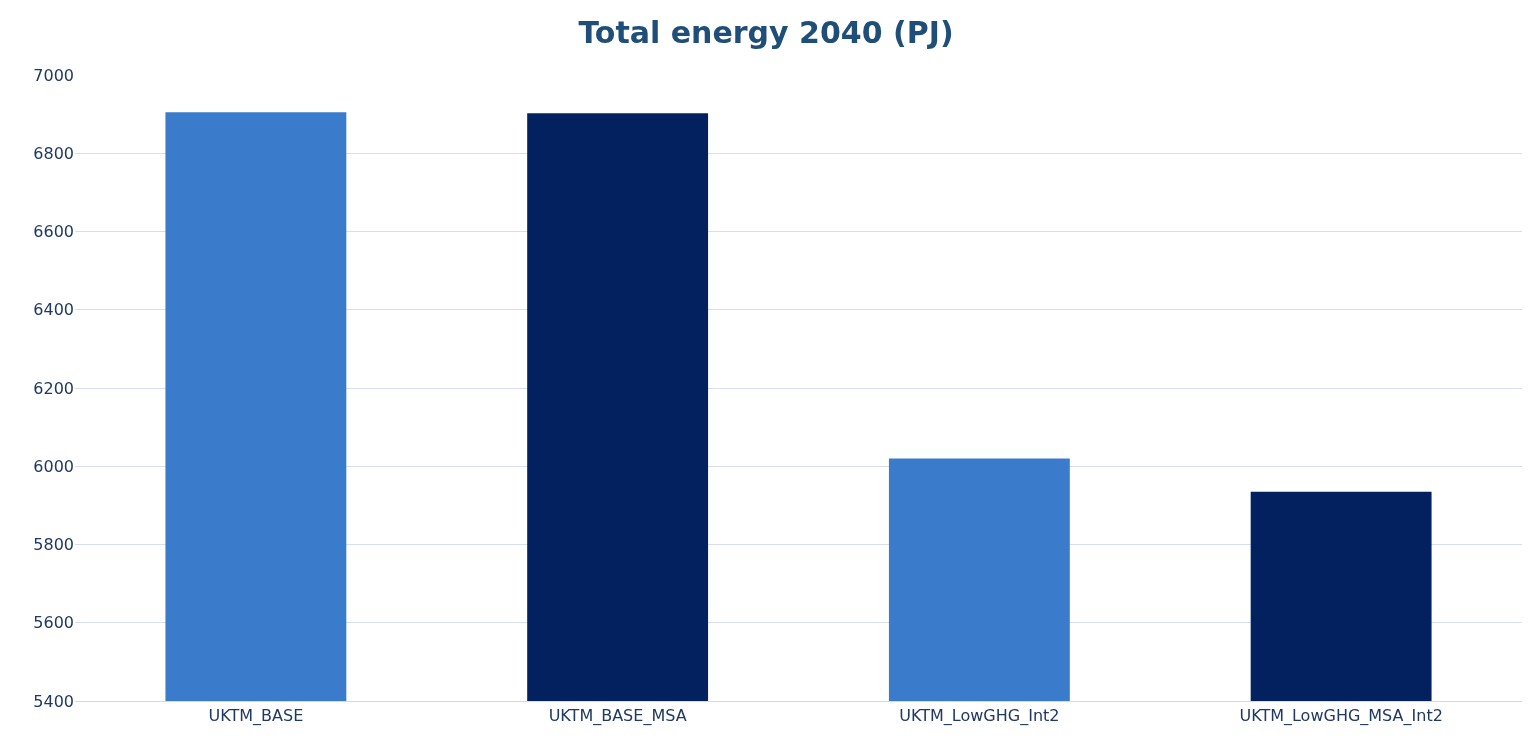  I want to click on x-tick-label: UKTM_BASE, so click(256, 716).